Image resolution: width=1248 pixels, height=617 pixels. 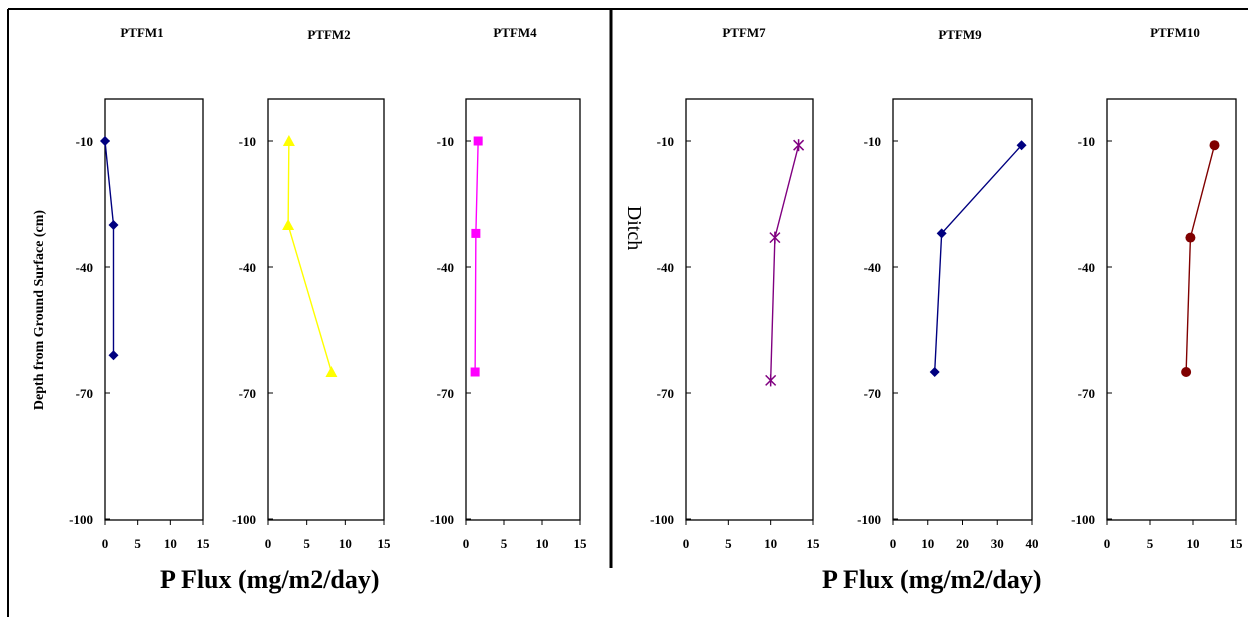 What do you see at coordinates (960, 34) in the screenshot?
I see `panel-title: PTFM9` at bounding box center [960, 34].